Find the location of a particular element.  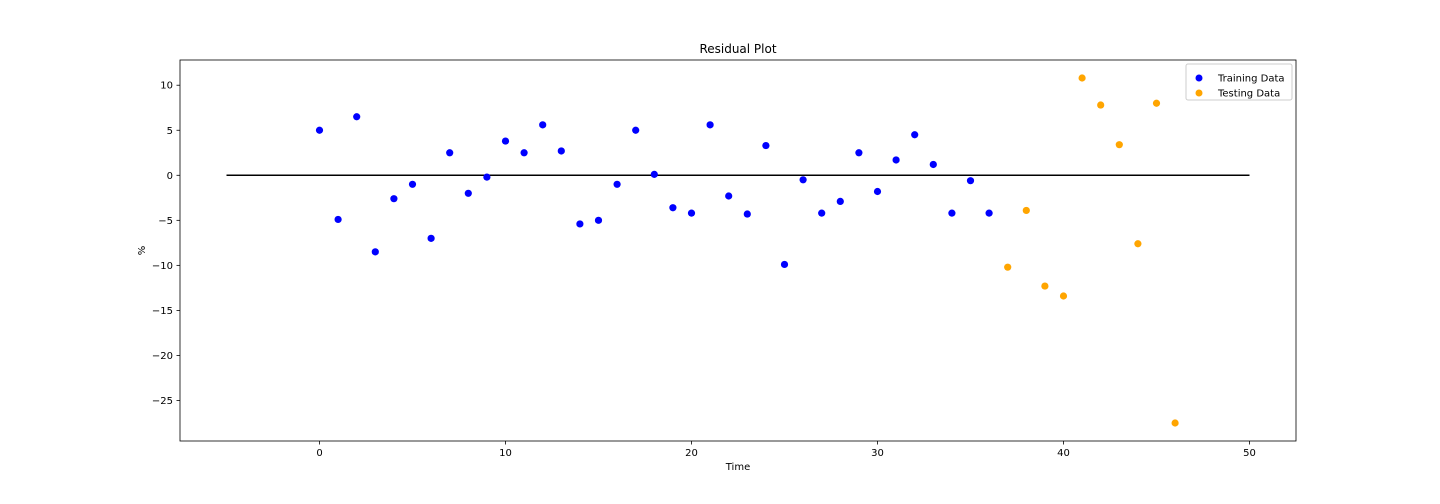

x-ticks: 0 10 20 30 40 50 is located at coordinates (786, 450).